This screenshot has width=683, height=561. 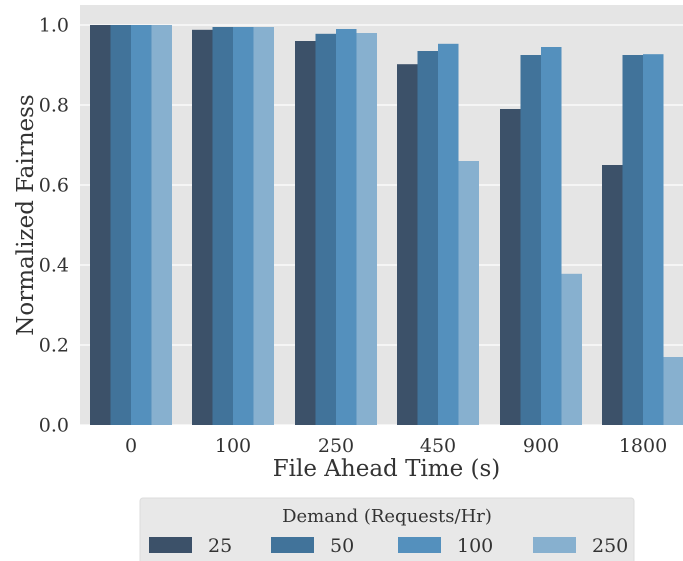 I want to click on x-tick-label: 450, so click(x=438, y=446).